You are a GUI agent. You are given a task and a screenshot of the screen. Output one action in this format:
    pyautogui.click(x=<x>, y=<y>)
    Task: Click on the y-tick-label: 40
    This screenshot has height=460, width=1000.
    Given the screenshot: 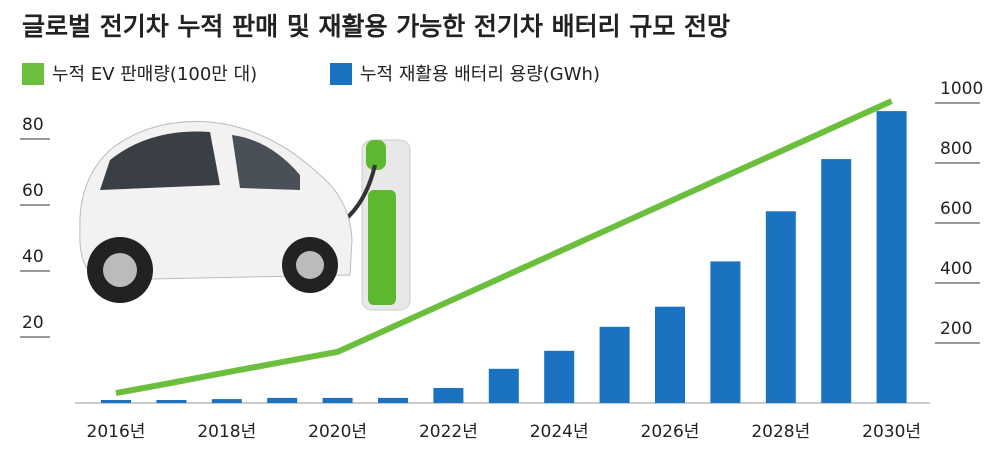 What is the action you would take?
    pyautogui.click(x=33, y=257)
    